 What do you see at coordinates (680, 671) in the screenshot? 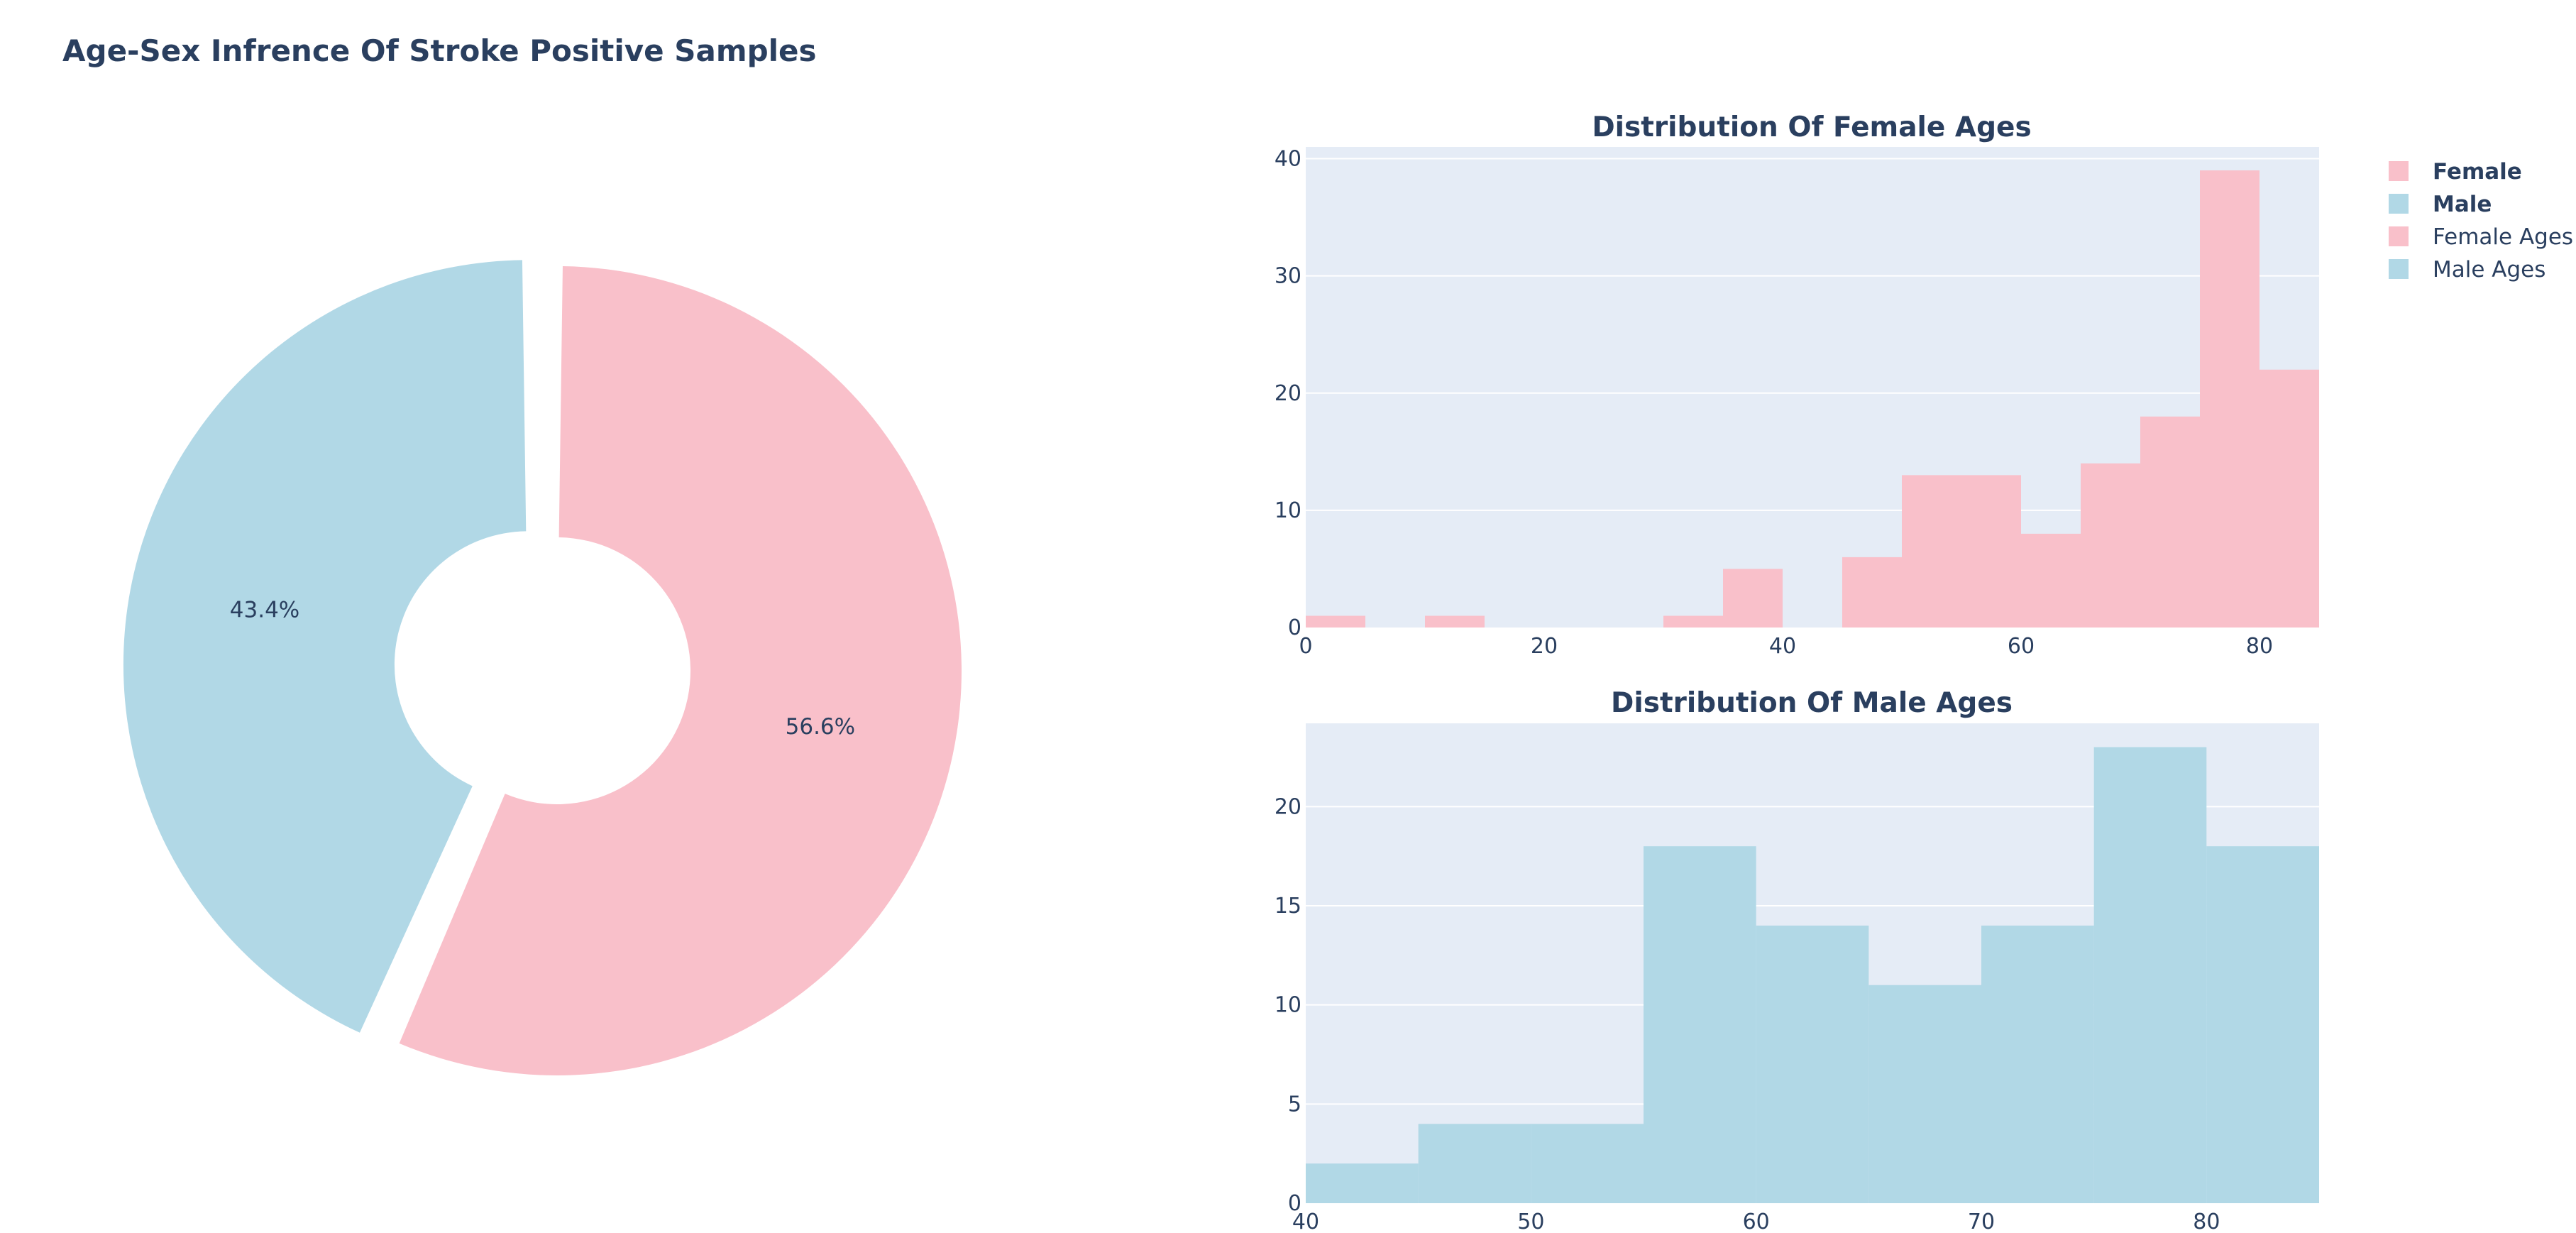
I see `pie-slice-female` at bounding box center [680, 671].